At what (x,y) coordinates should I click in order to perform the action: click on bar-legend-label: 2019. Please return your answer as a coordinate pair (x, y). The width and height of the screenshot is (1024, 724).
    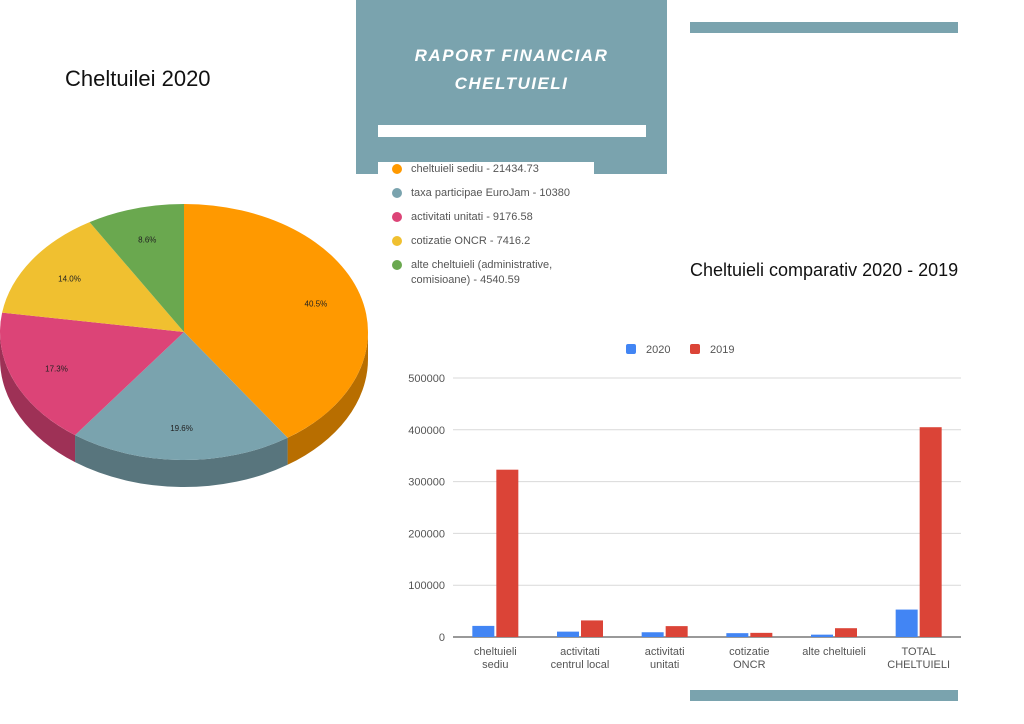
    Looking at the image, I should click on (722, 350).